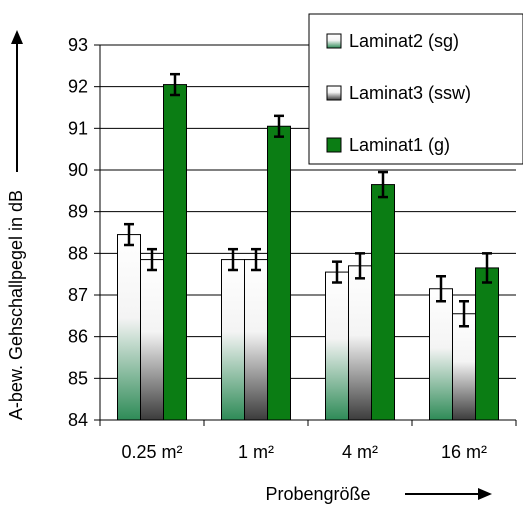  I want to click on legend-label: Laminat3 (ssw), so click(410, 93).